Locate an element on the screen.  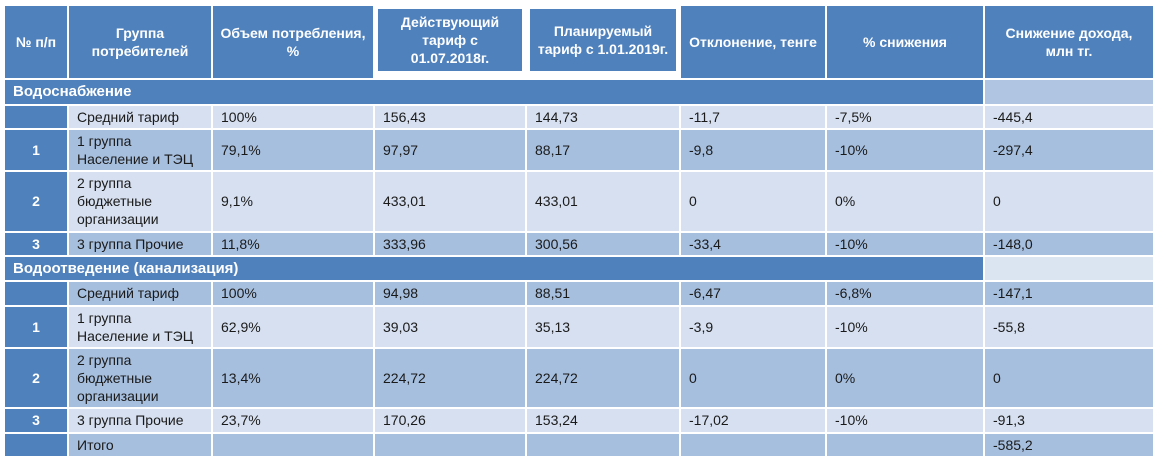
cell-current-tariff: 156,43 is located at coordinates (450, 116).